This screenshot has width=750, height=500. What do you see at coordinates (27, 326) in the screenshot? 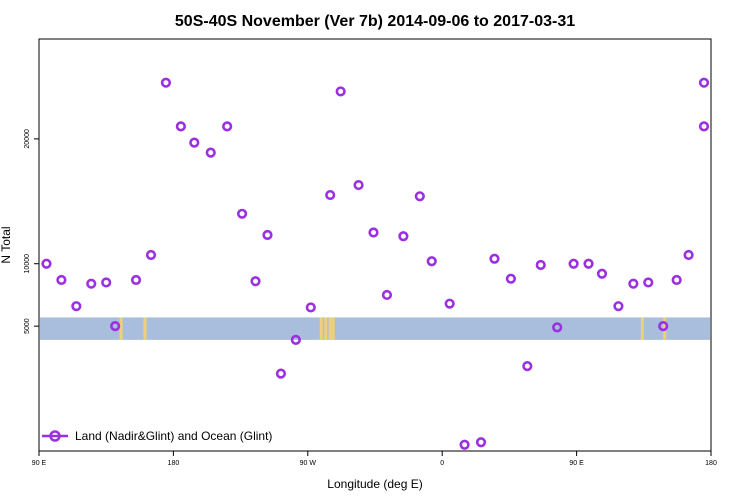
I see `y-tick-label: 5000` at bounding box center [27, 326].